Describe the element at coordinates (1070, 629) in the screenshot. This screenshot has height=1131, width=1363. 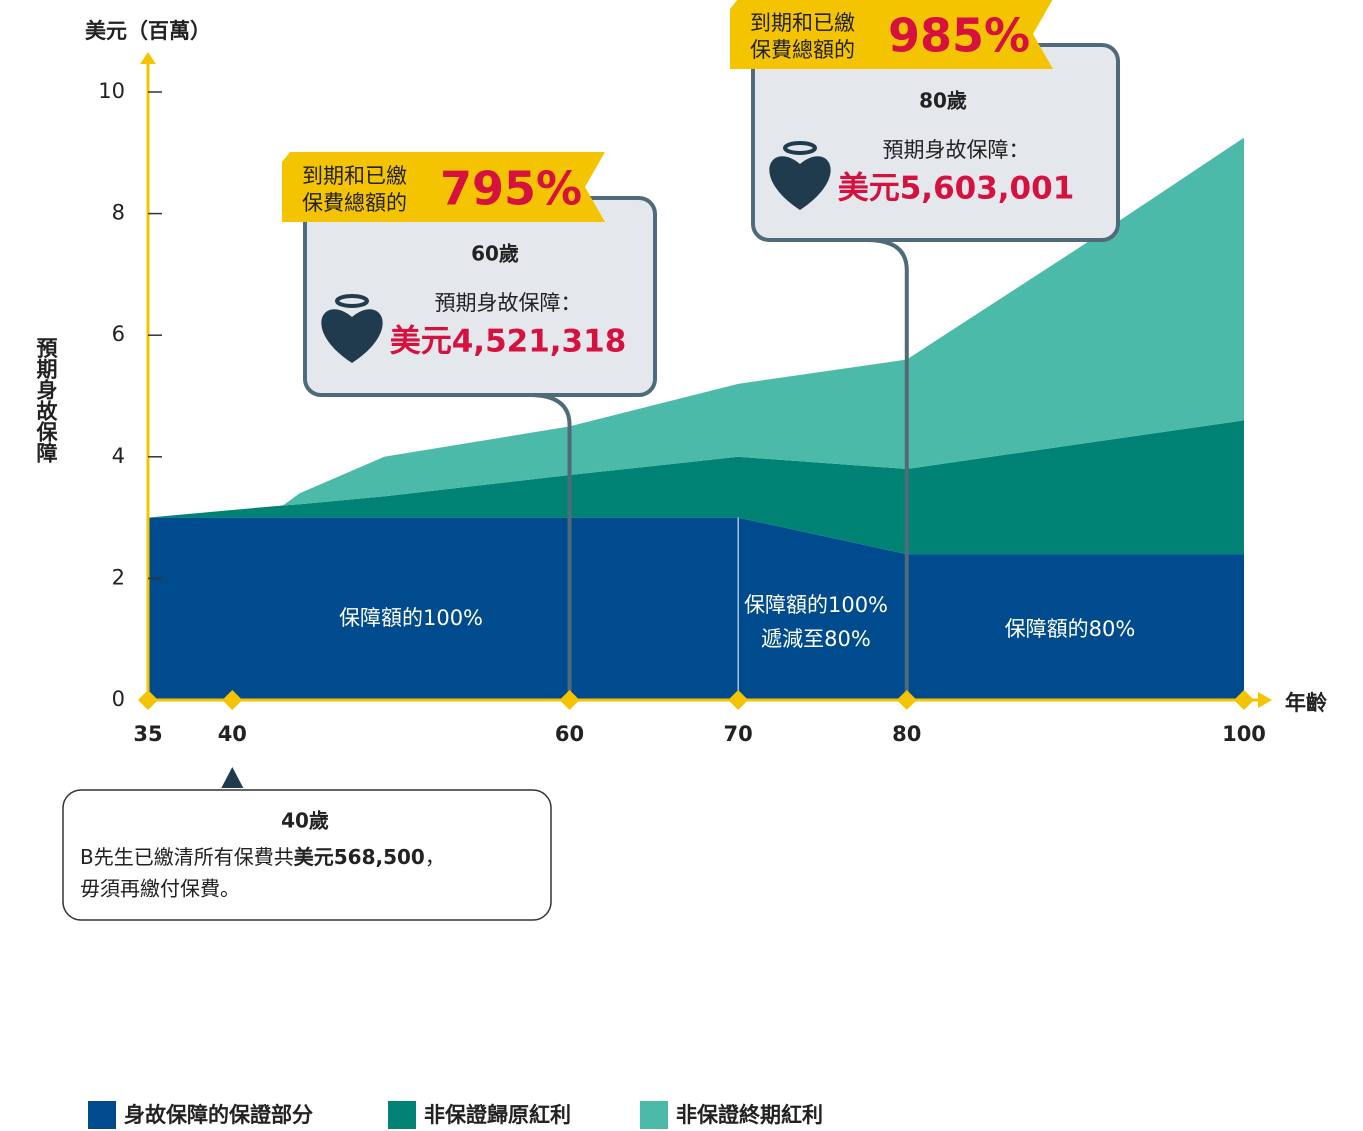
I see `area-label: 保障額的80%` at that location.